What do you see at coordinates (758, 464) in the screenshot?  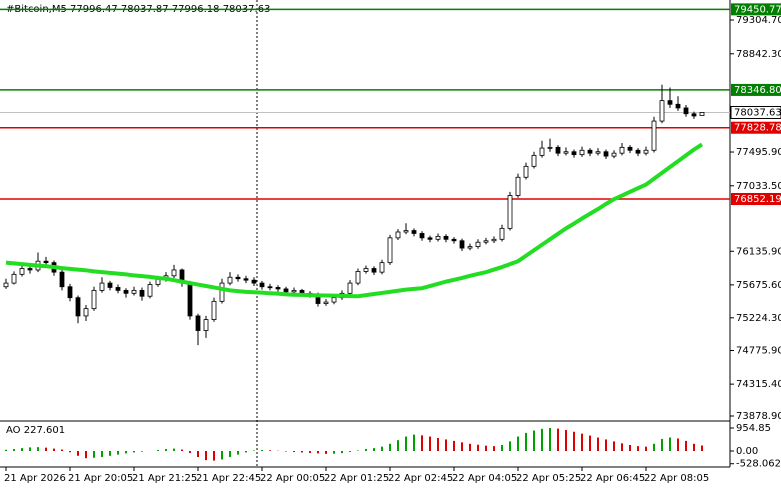 I see `ao-tick-label: -528.062` at bounding box center [758, 464].